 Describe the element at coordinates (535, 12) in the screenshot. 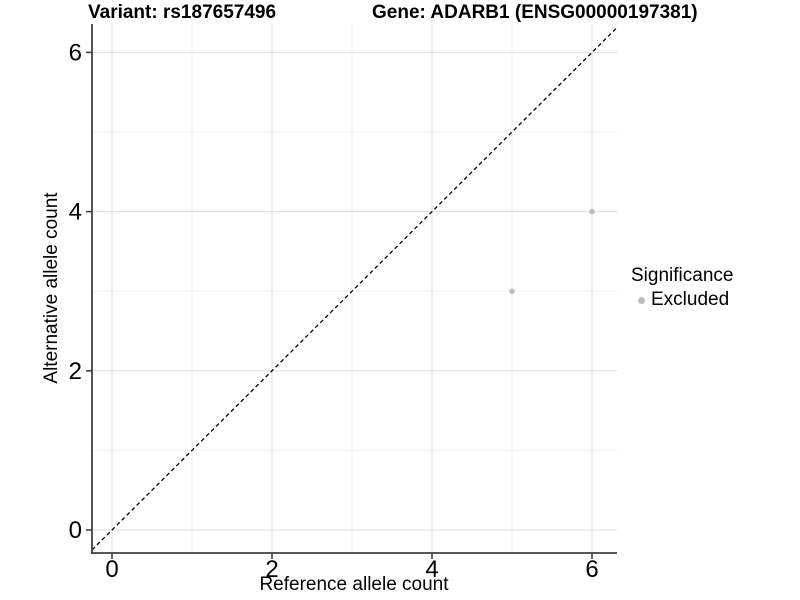

I see `plot-title-gene: Gene: ADARB1 (ENSG00000197381)` at that location.